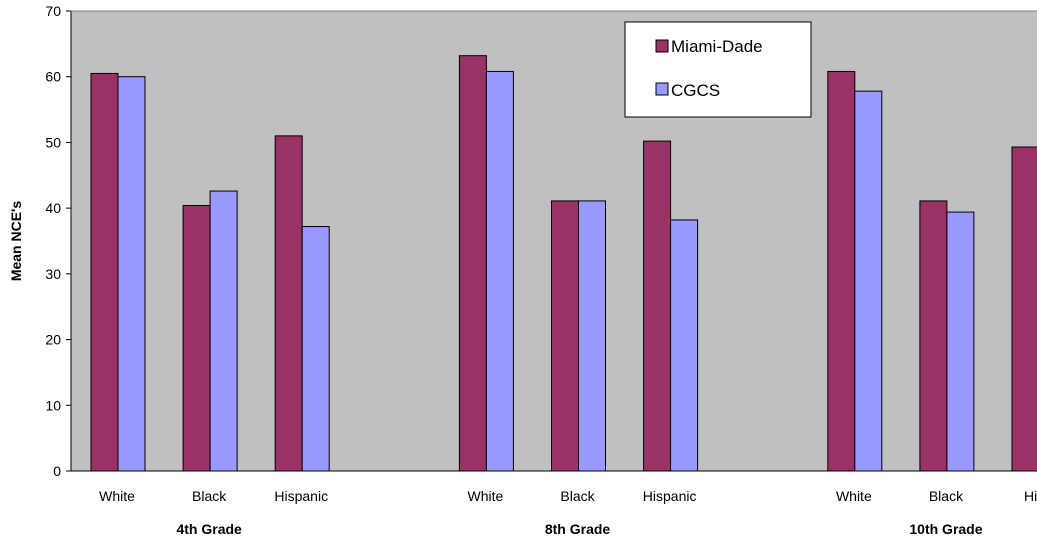 This screenshot has height=543, width=1037. I want to click on y-axis-title: Mean NCE's, so click(16, 241).